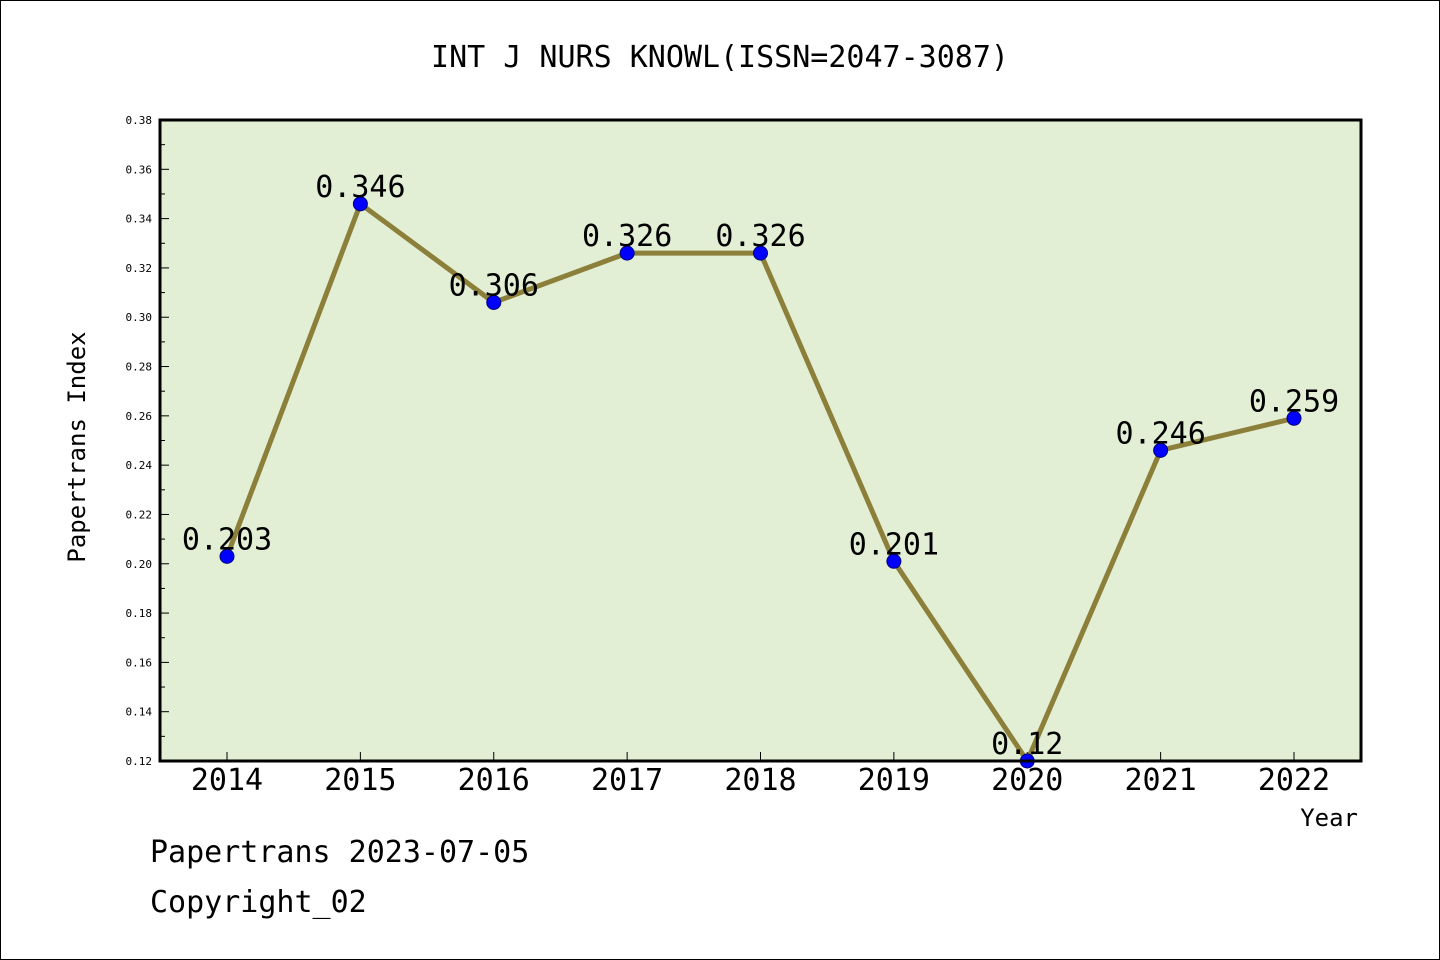 The image size is (1440, 960). Describe the element at coordinates (360, 187) in the screenshot. I see `data-label: 0.346` at that location.